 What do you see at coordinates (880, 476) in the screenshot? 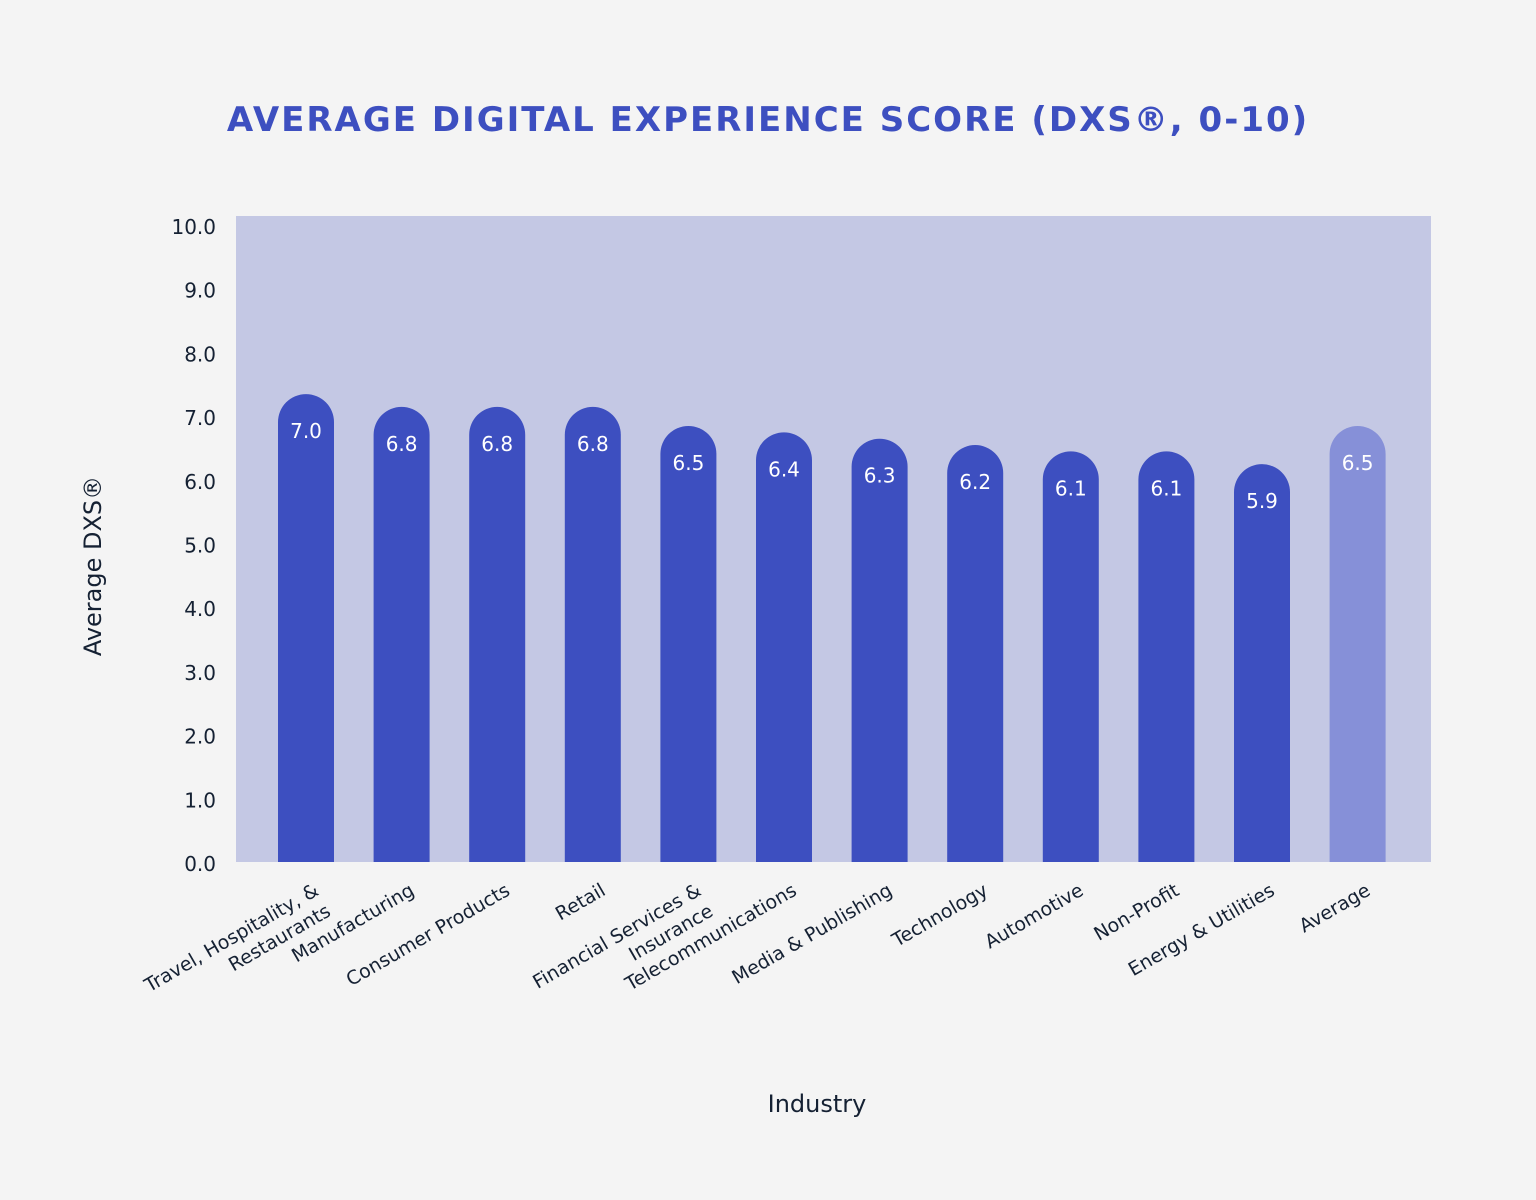
I see `bar-value-label: 6.3` at bounding box center [880, 476].